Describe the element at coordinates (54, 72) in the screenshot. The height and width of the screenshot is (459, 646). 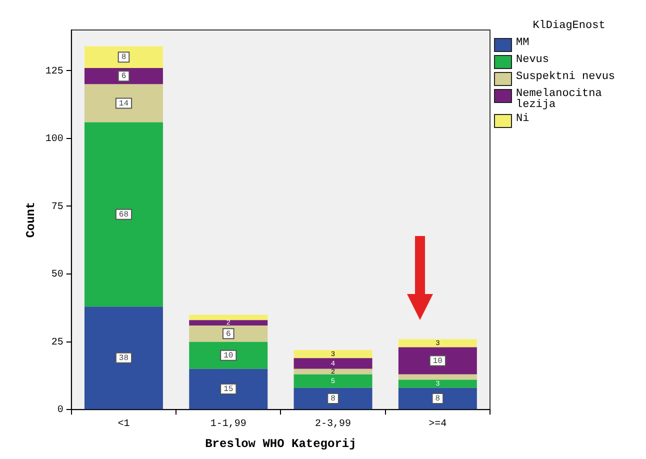
I see `y-tick-label: 125` at that location.